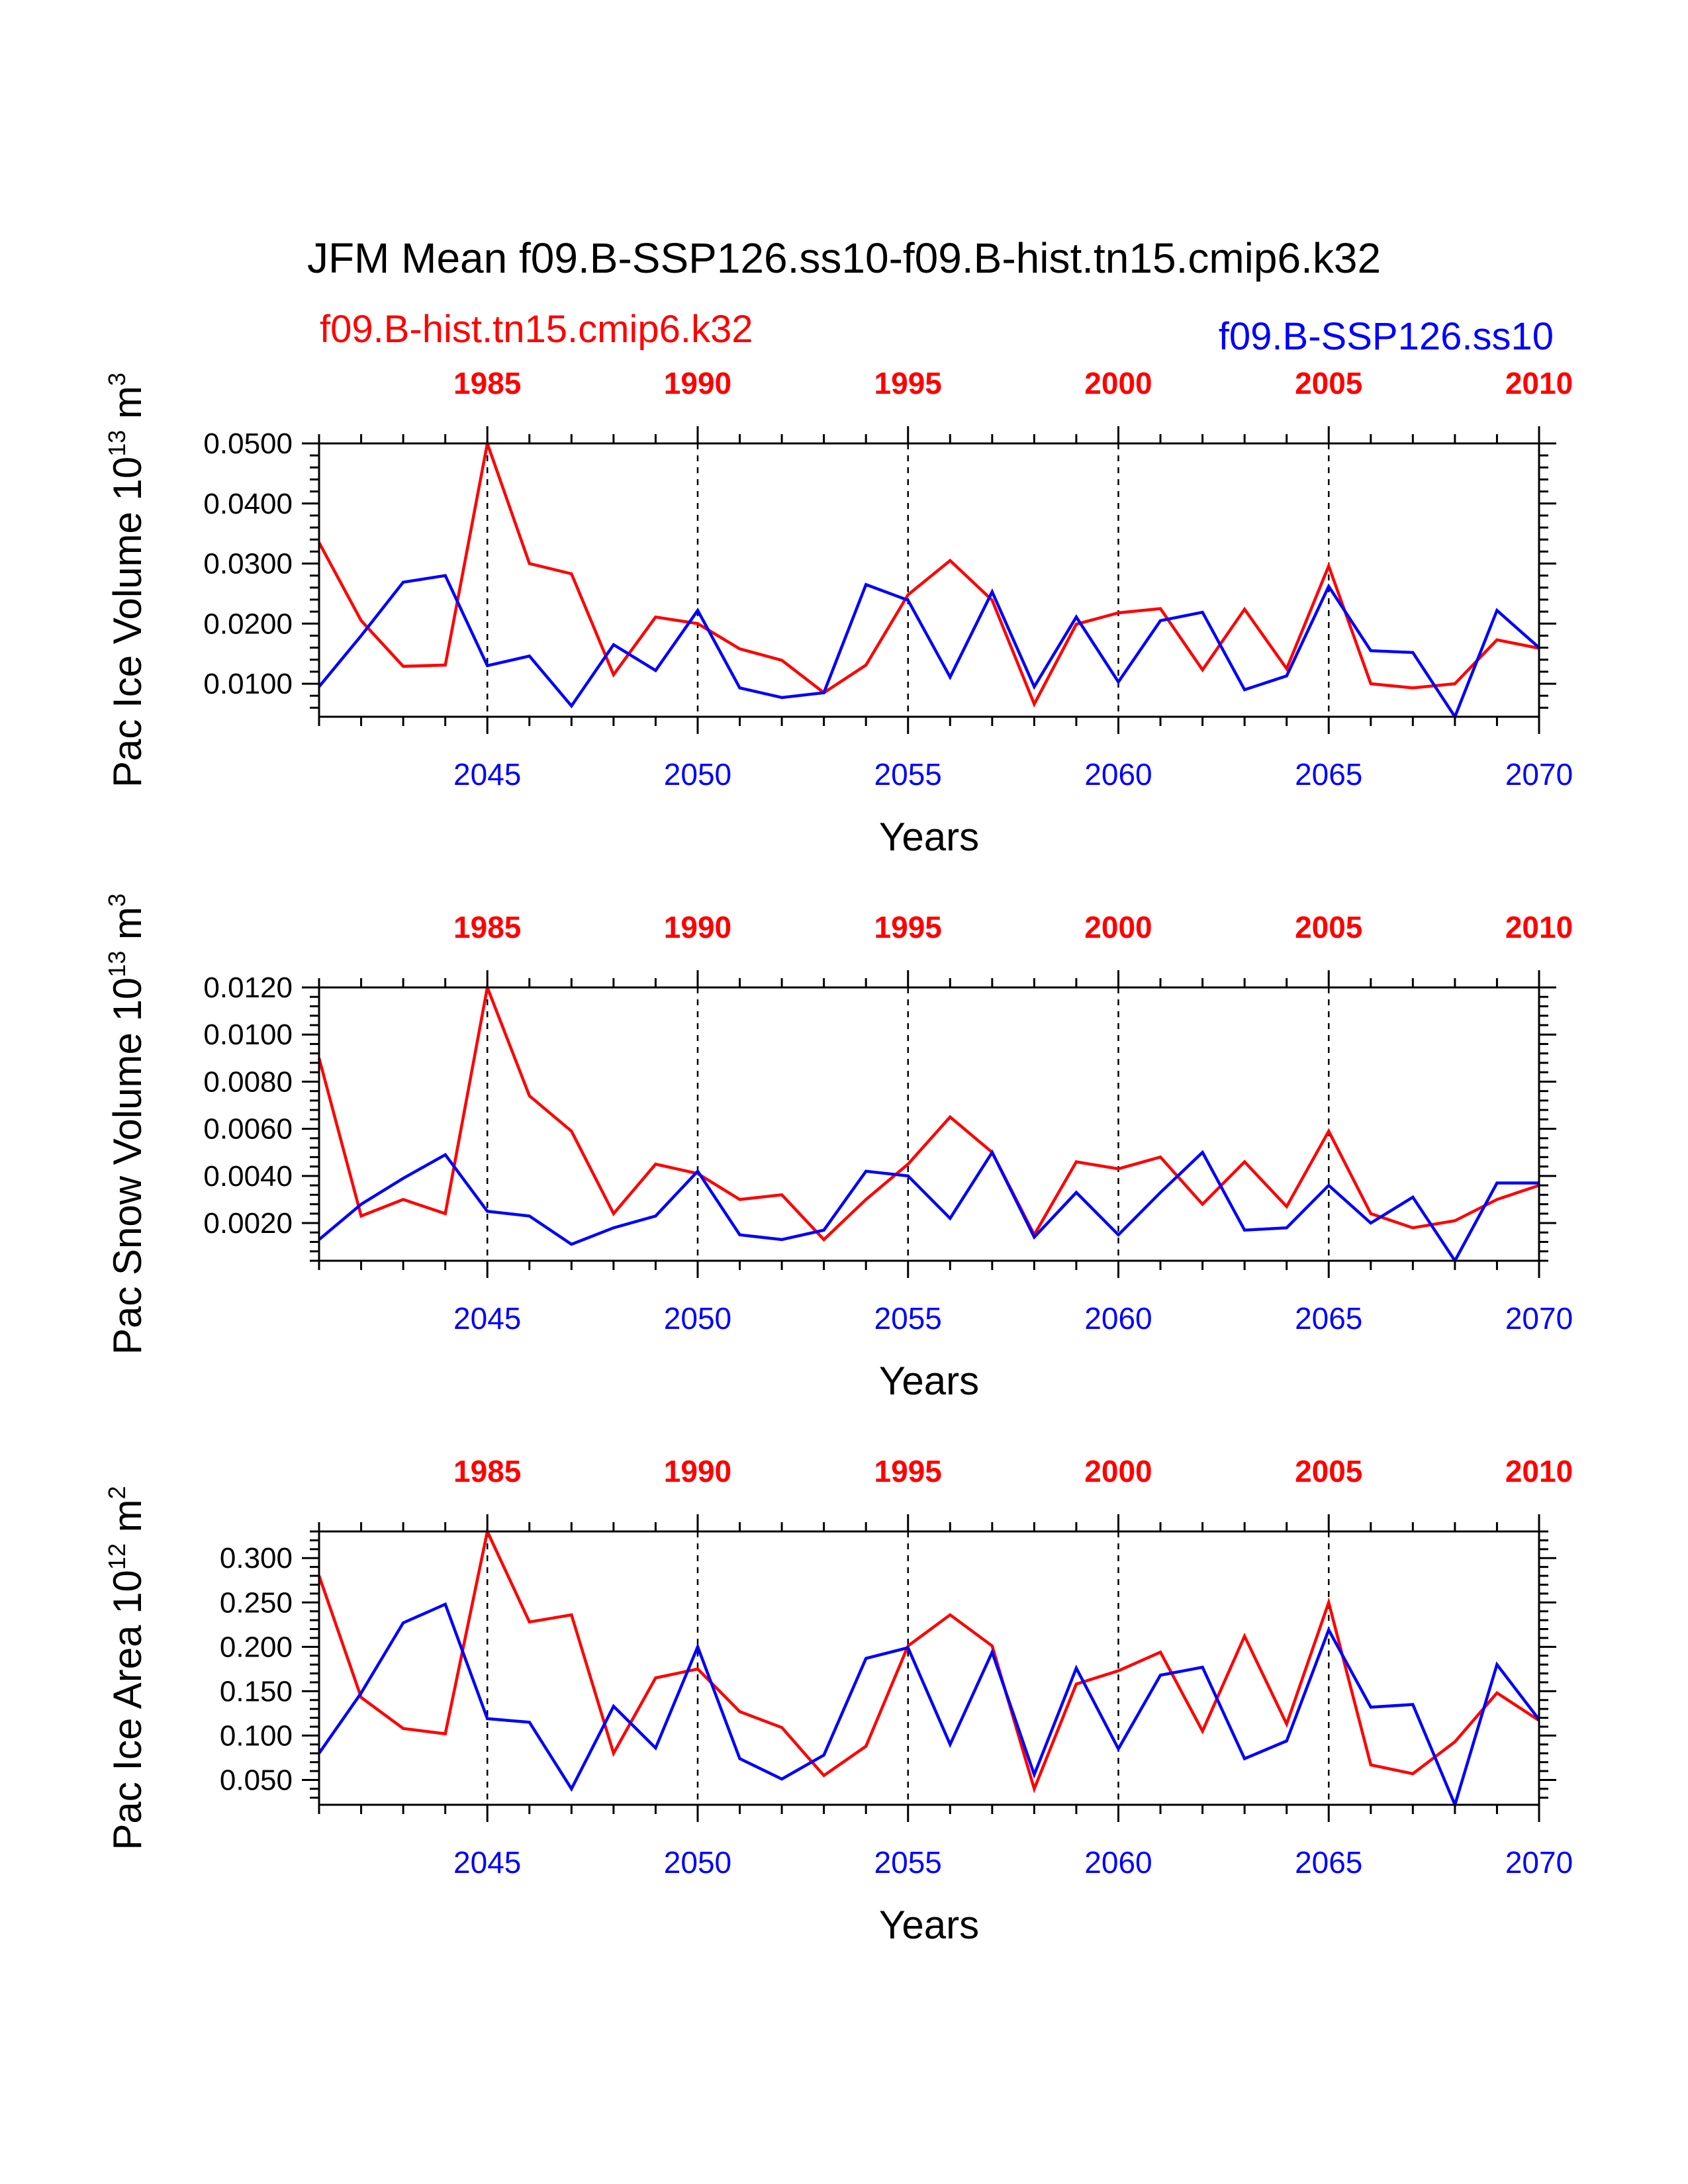 The width and height of the screenshot is (1688, 2184). What do you see at coordinates (248, 504) in the screenshot?
I see `y-tick-label: 0.0400` at bounding box center [248, 504].